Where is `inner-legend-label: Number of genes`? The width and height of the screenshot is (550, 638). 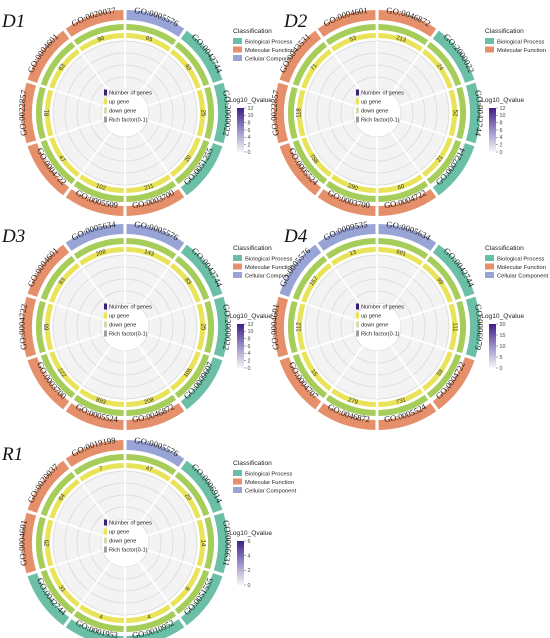
inner-legend-label: Number of genes is located at coordinates (382, 94).